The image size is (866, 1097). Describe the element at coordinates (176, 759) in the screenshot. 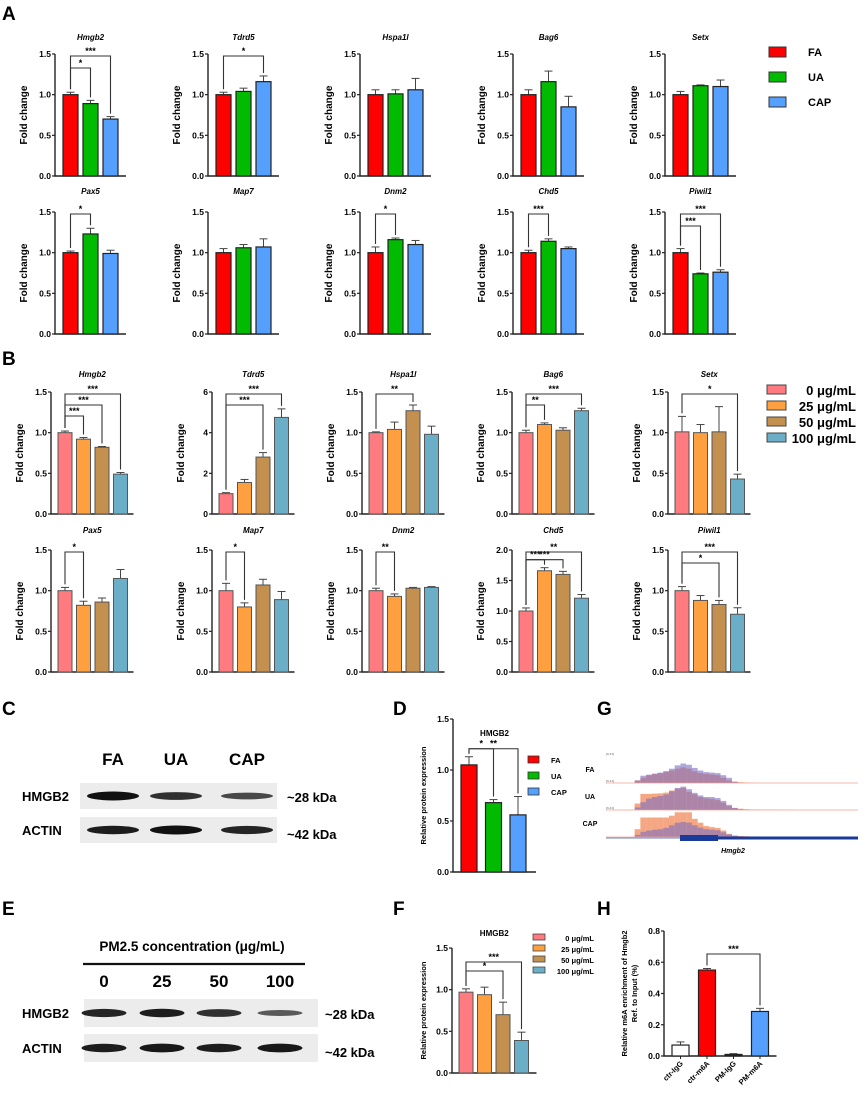

I see `western-c-lane-label: UA` at that location.